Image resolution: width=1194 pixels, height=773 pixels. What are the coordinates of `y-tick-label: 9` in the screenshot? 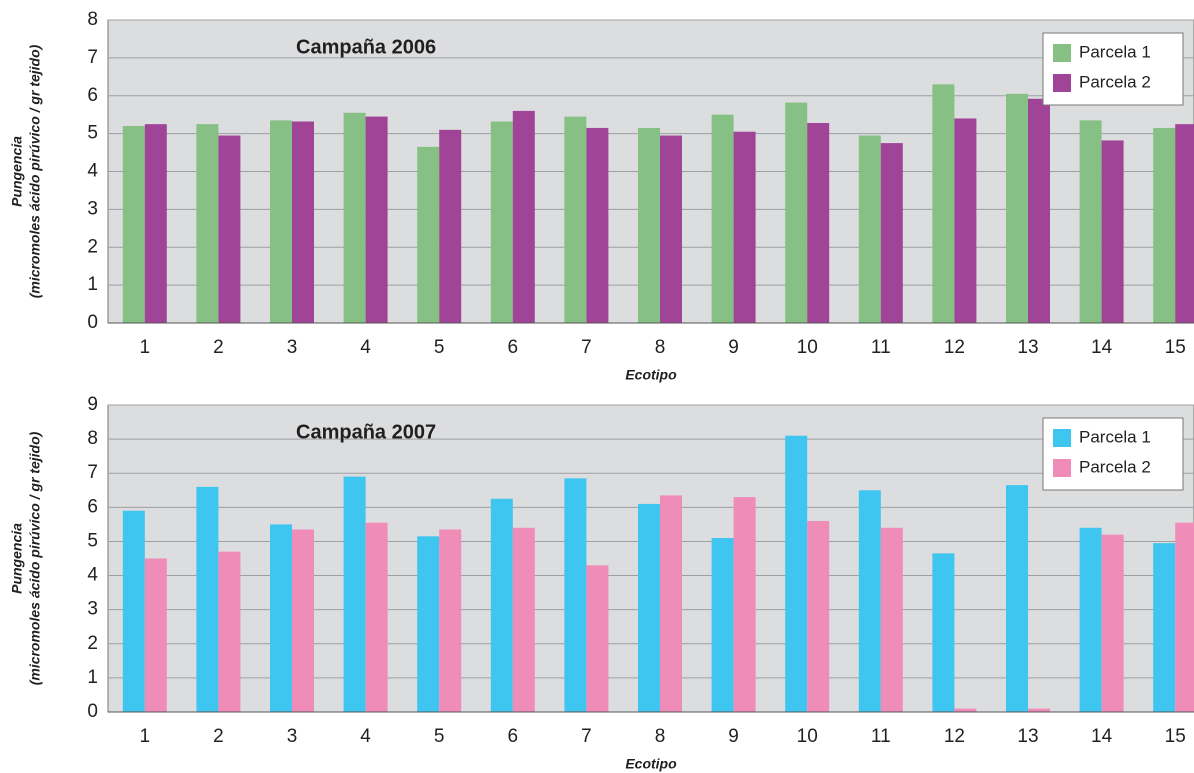 It's located at (92, 404).